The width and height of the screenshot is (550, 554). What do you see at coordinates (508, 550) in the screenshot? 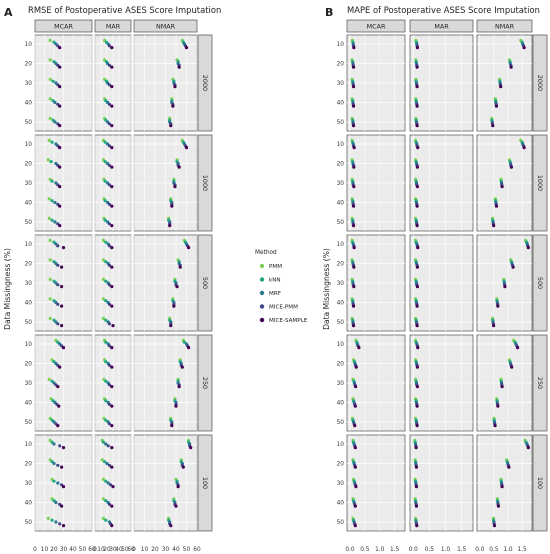
I see `x-tick-label: 1.0` at bounding box center [508, 550].